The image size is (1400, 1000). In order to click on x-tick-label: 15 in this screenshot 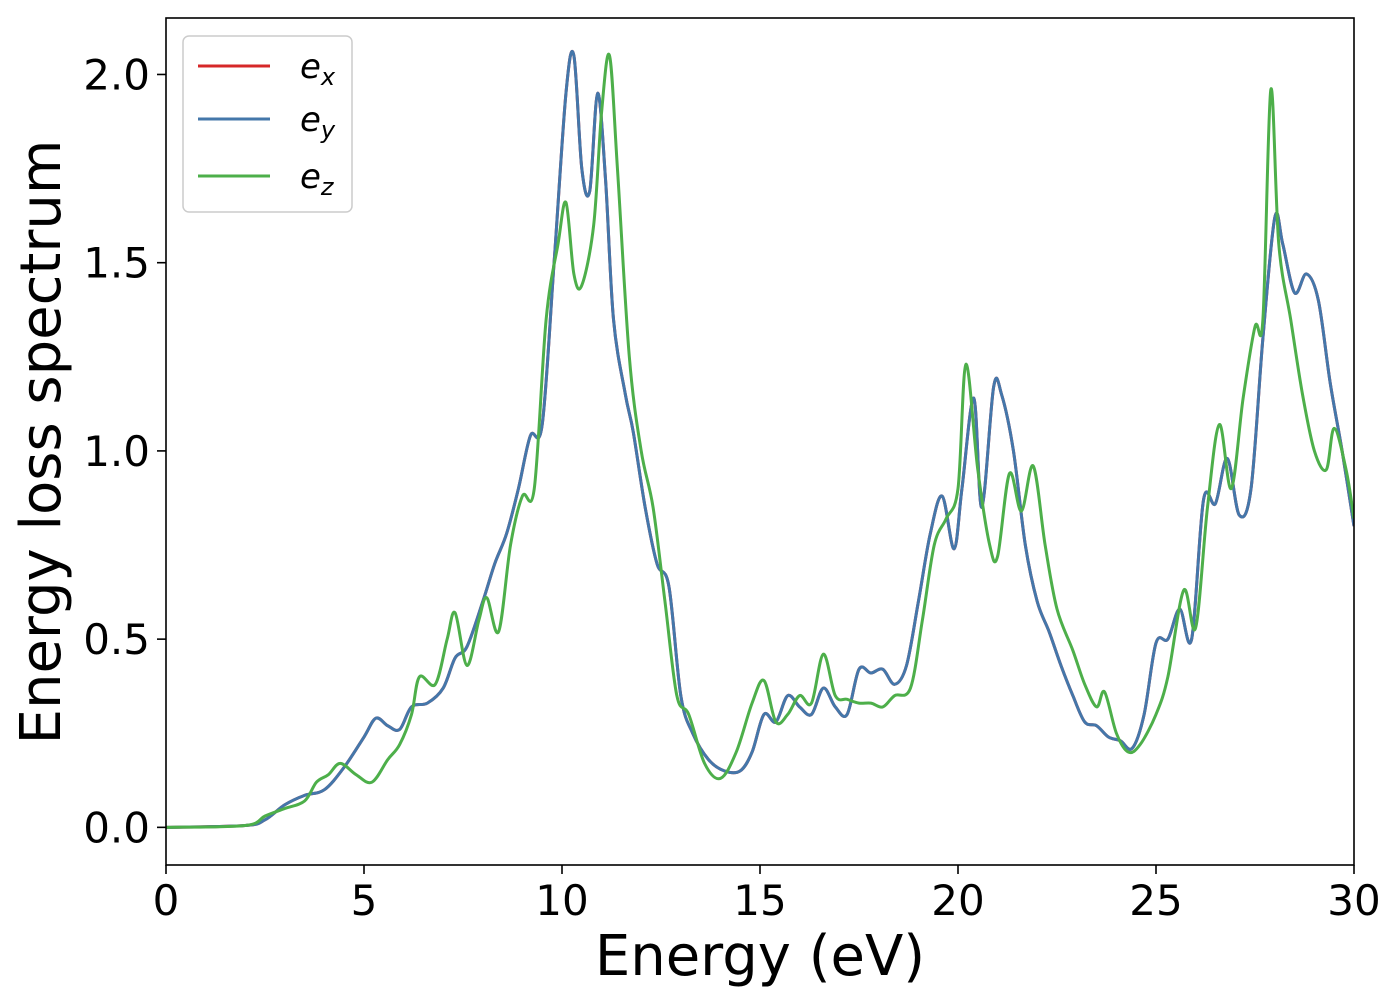, I will do `click(759, 900)`.